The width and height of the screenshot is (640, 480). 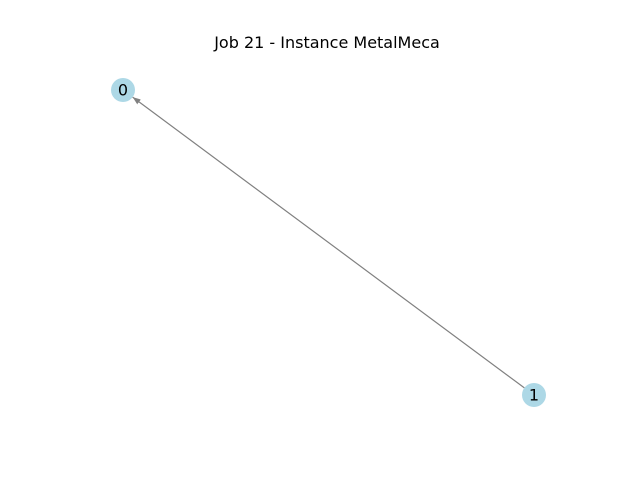 I want to click on node-label: 0, so click(x=123, y=90).